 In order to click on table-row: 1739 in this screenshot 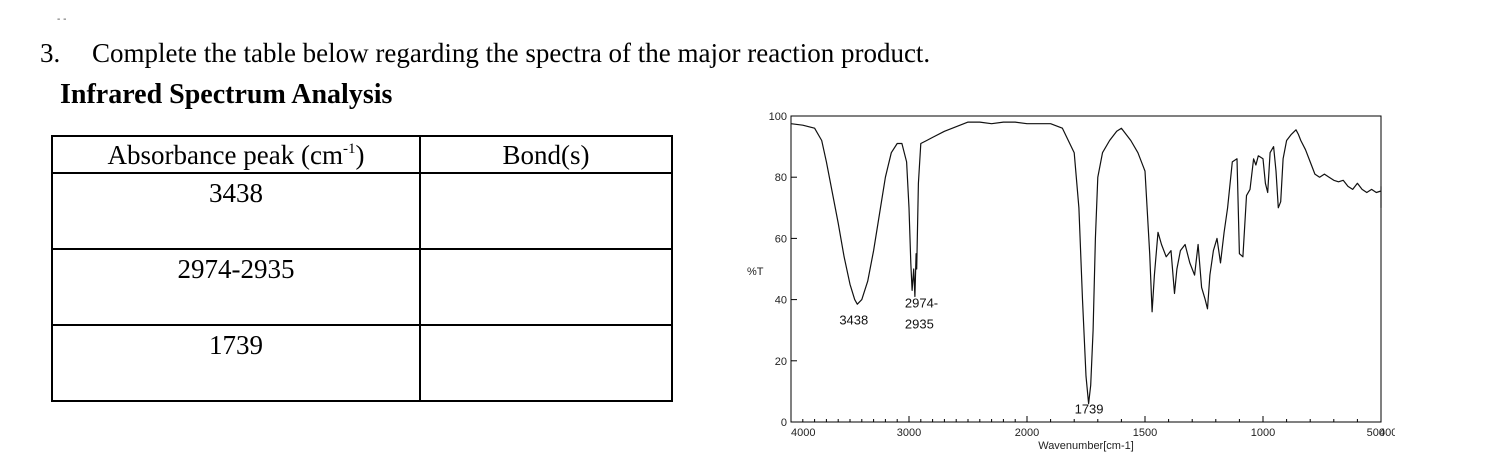, I will do `click(362, 363)`.